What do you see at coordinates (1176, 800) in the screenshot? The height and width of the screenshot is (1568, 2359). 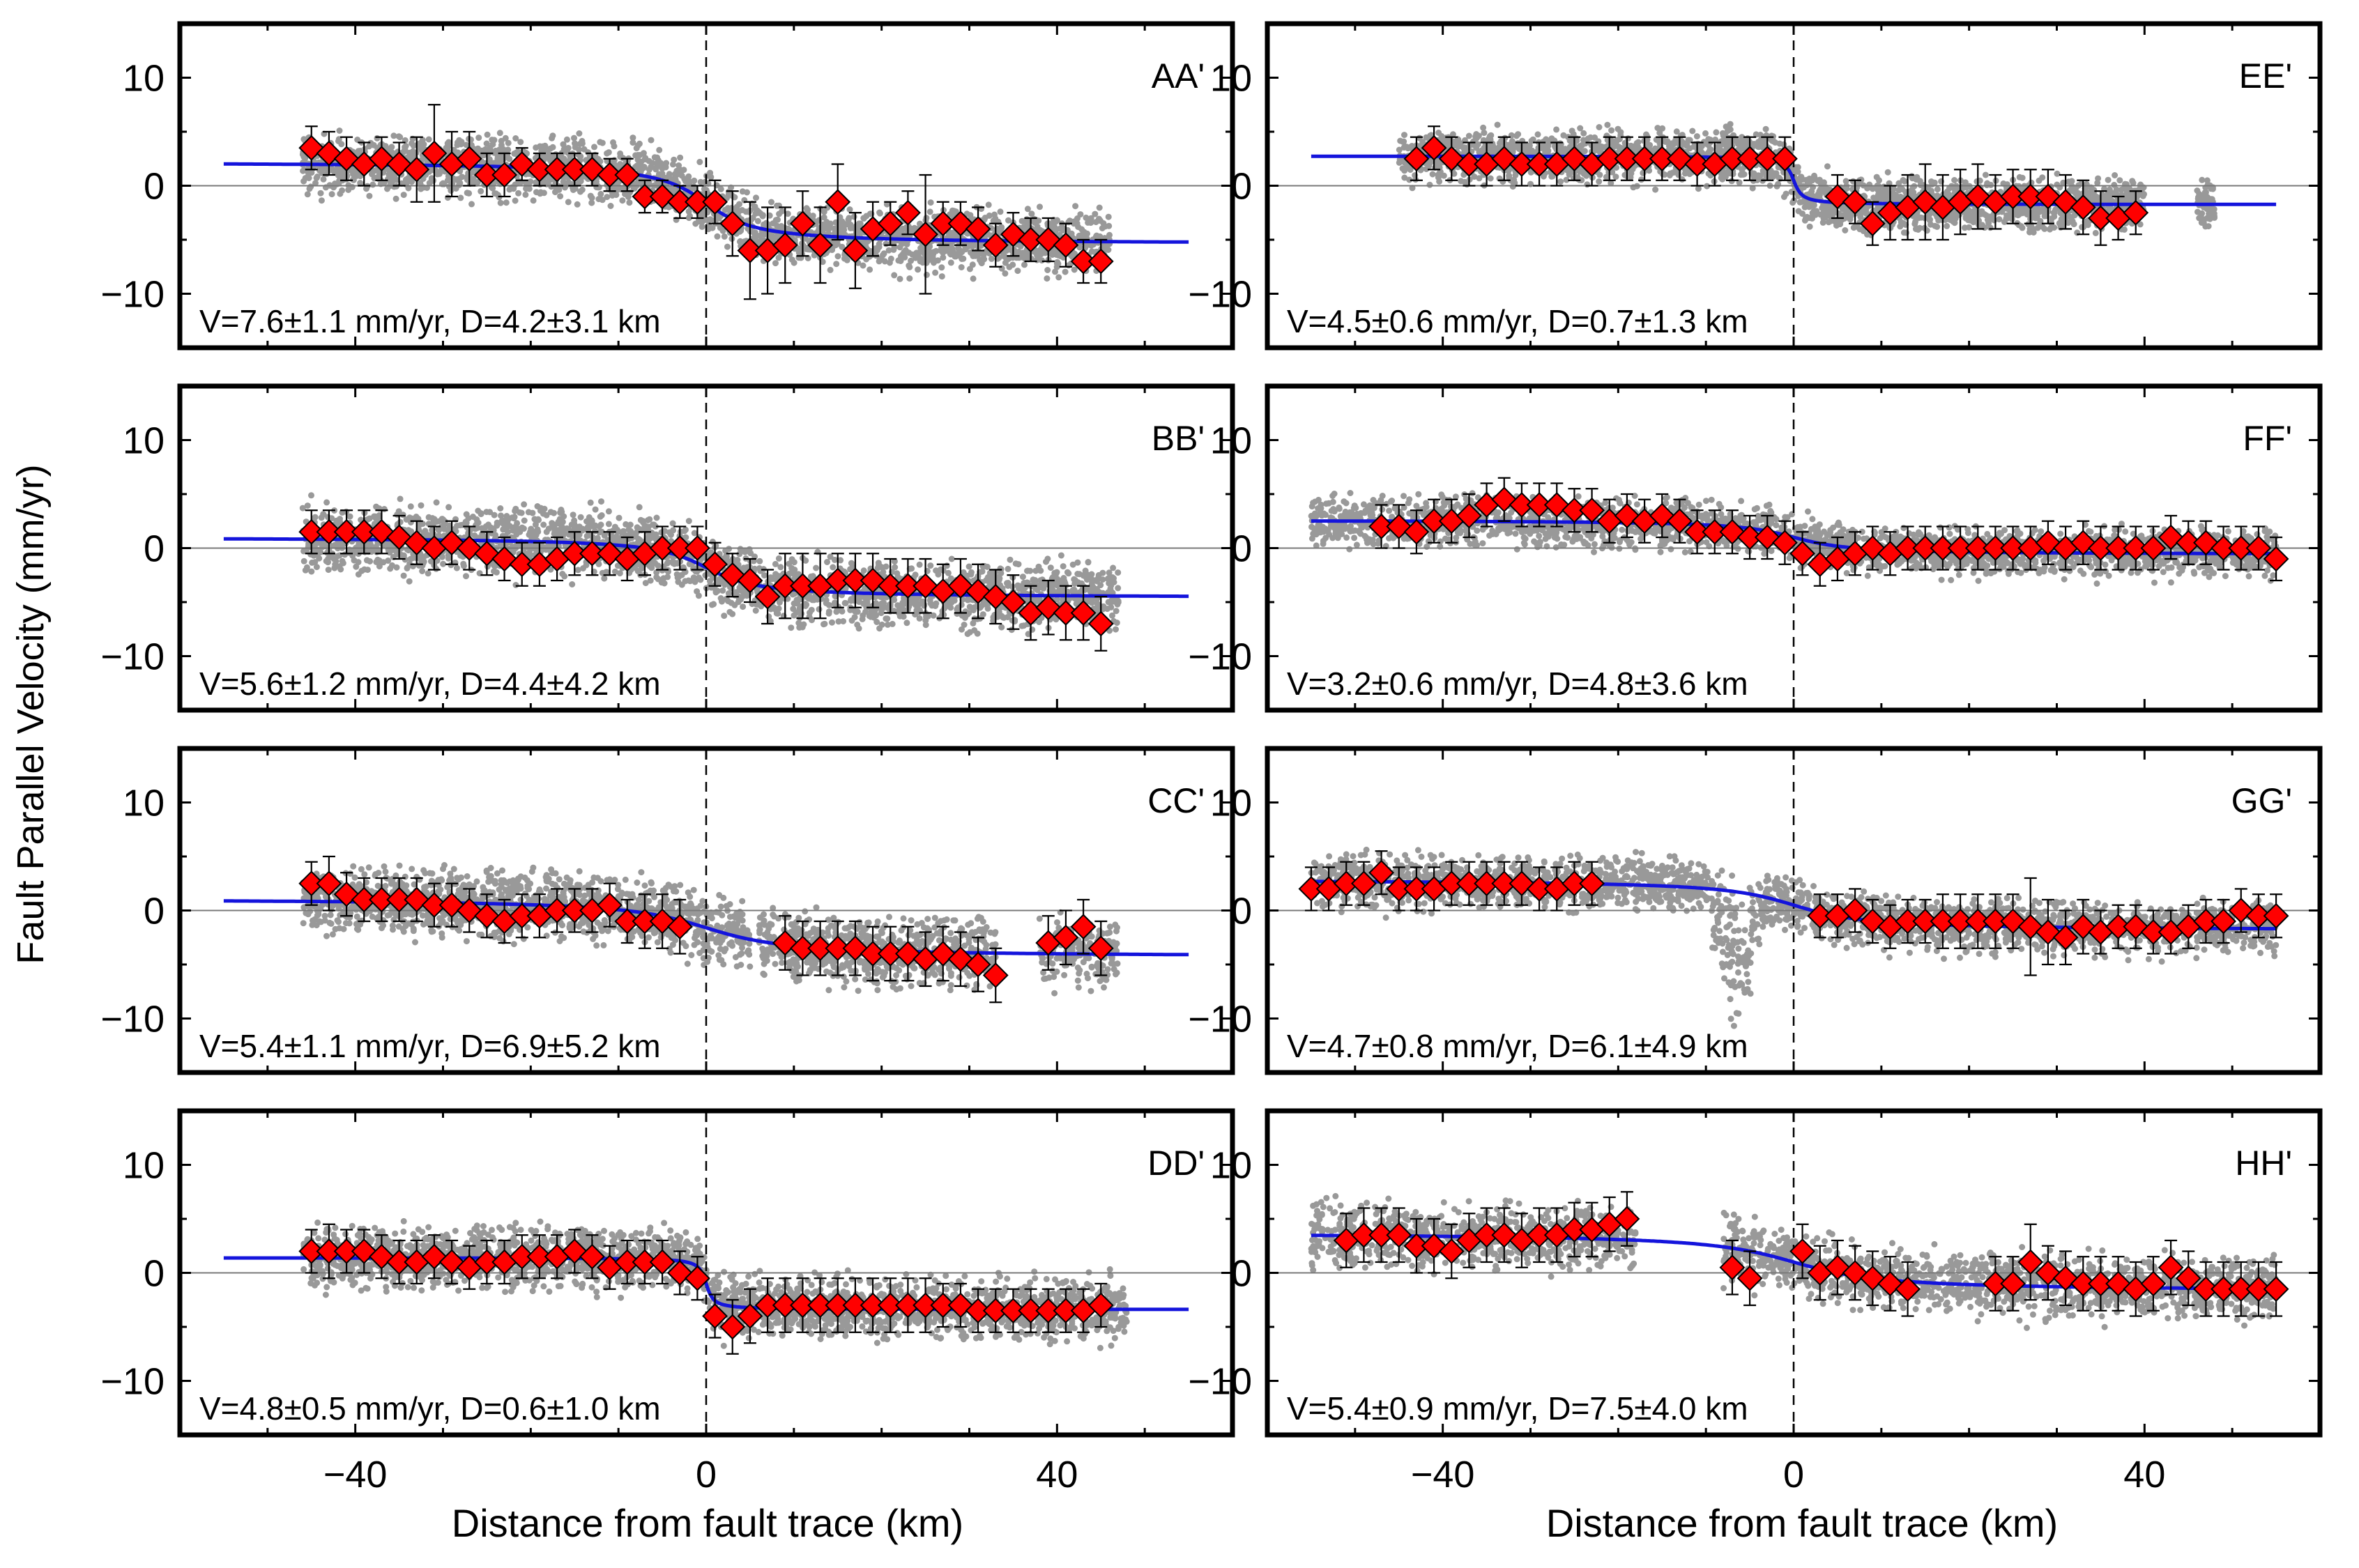 I see `panel-title: CC'` at bounding box center [1176, 800].